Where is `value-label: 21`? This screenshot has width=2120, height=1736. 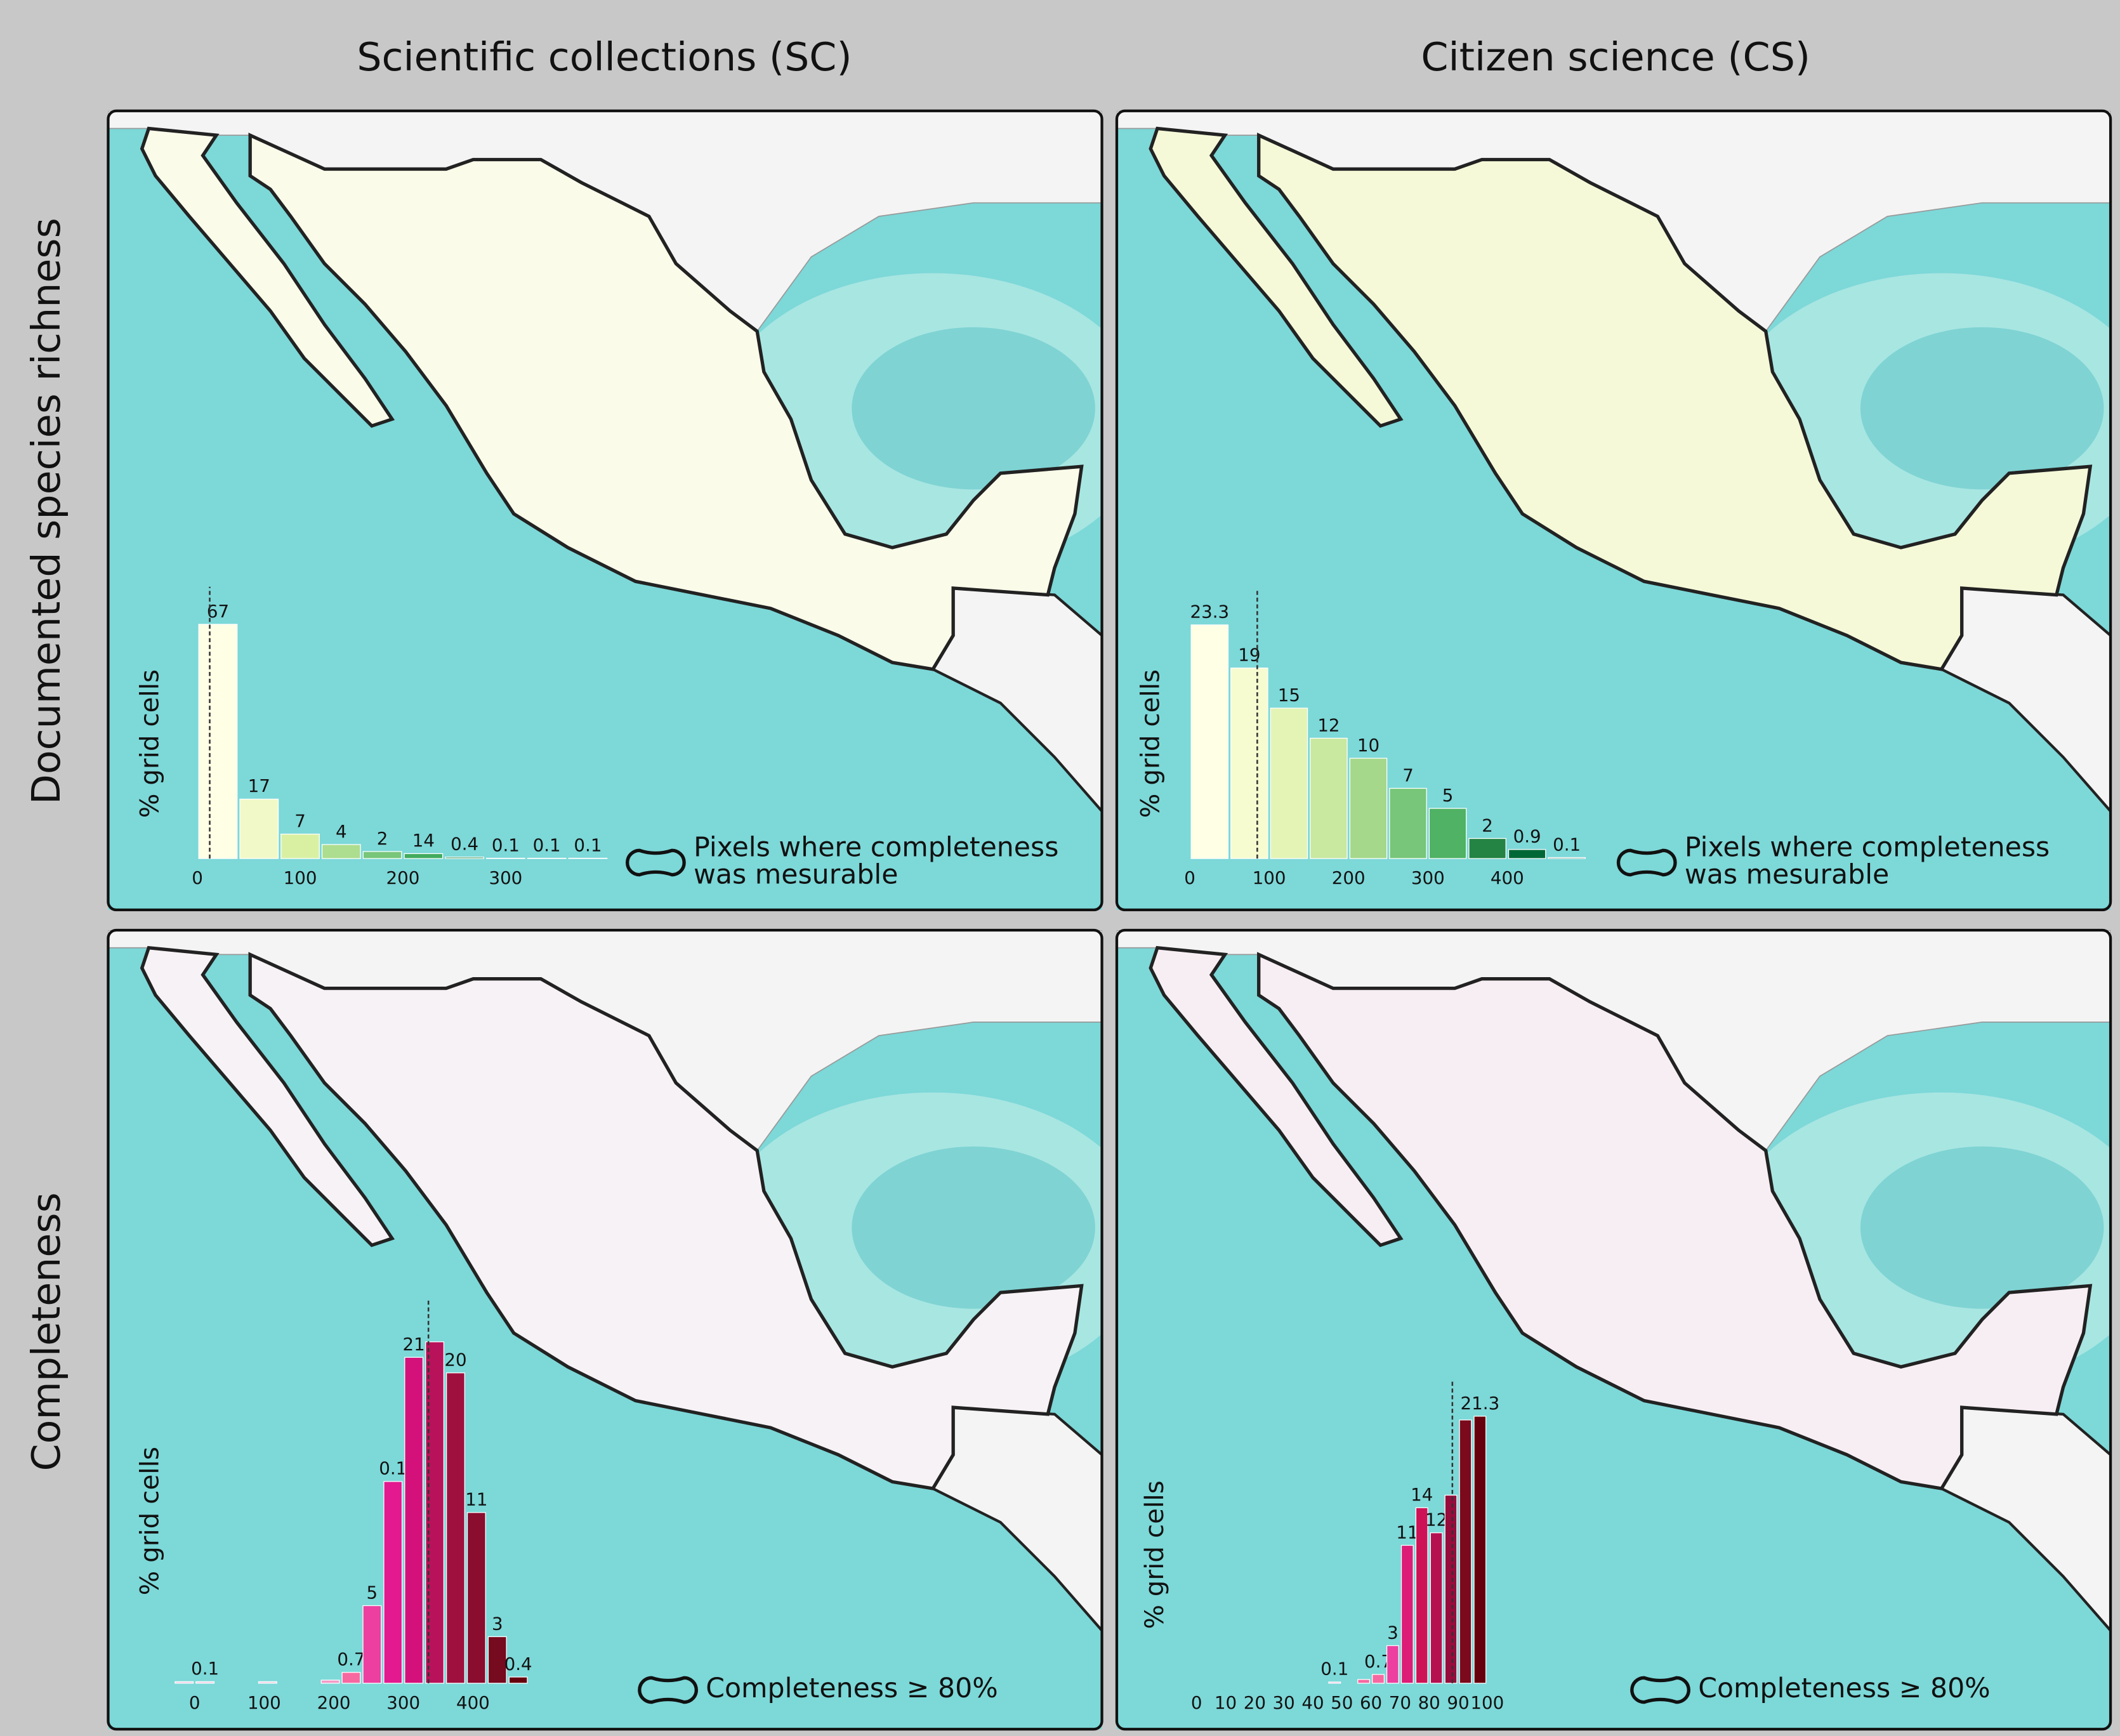 value-label: 21 is located at coordinates (414, 1344).